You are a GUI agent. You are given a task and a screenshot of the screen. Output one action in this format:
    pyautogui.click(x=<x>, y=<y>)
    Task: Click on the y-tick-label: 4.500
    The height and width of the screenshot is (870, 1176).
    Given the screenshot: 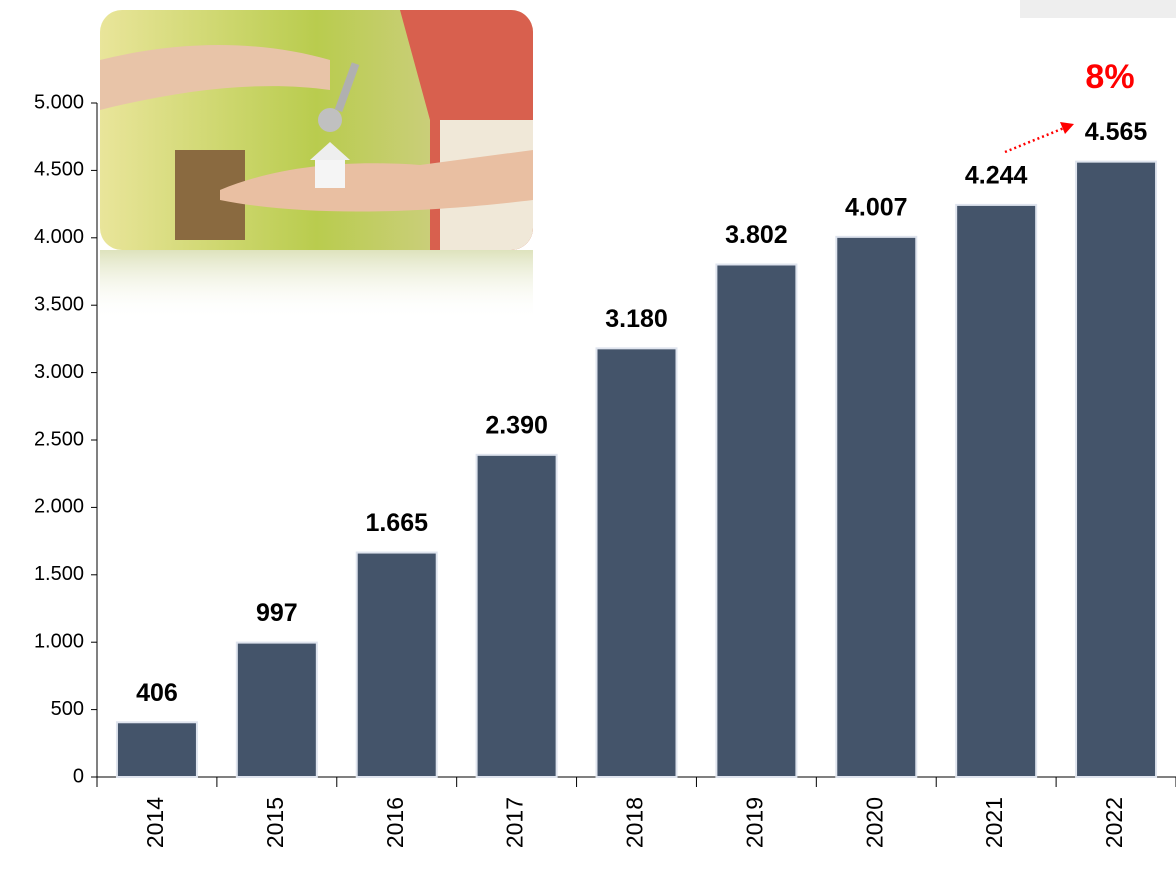 What is the action you would take?
    pyautogui.click(x=59, y=170)
    